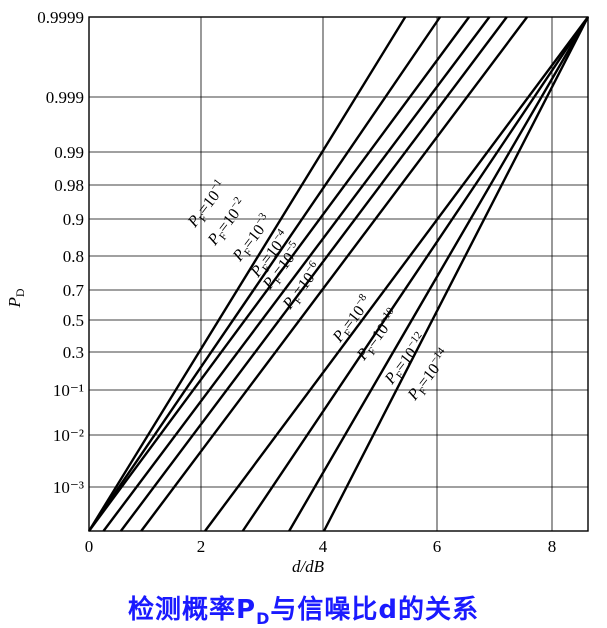  I want to click on y-tick-label-5: 0.7, so click(74, 290).